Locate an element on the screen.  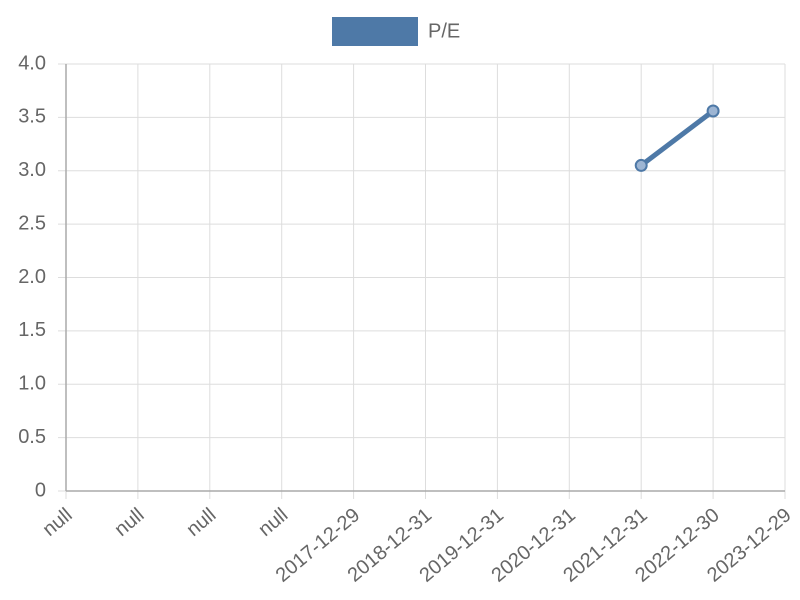
y-tick-label: 3.5 is located at coordinates (32, 117).